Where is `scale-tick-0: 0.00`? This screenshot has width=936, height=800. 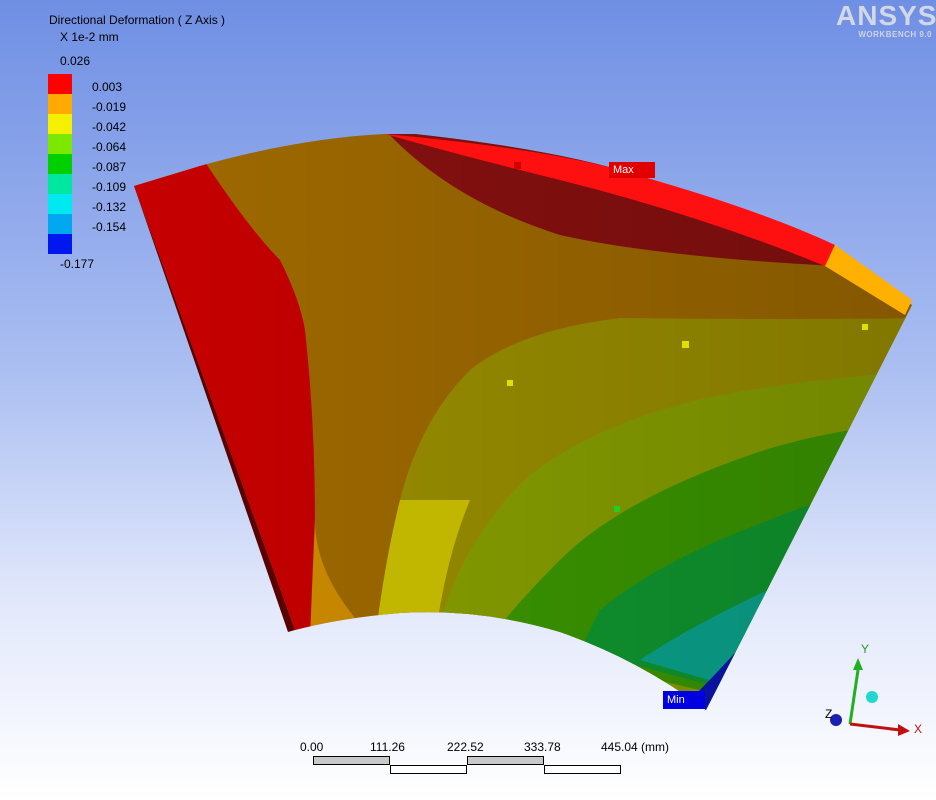 scale-tick-0: 0.00 is located at coordinates (312, 747).